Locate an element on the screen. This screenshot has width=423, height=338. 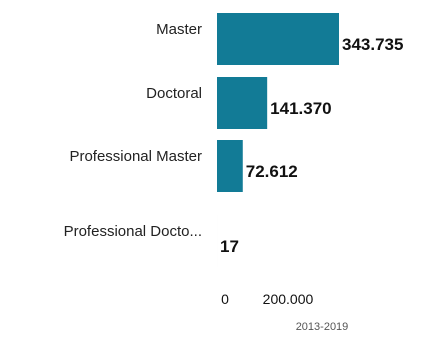
data-label: 343.735 is located at coordinates (372, 44).